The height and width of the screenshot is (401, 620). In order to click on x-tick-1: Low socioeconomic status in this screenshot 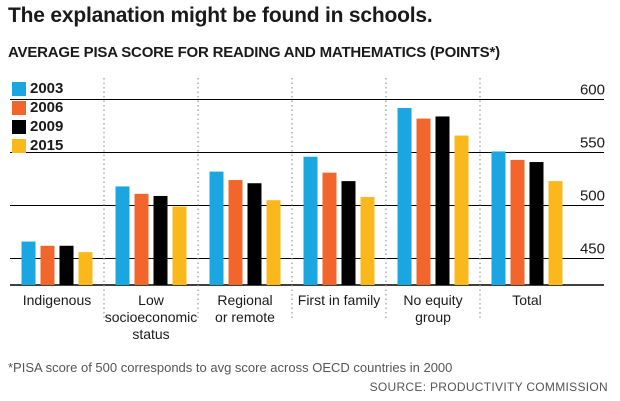, I will do `click(151, 317)`.